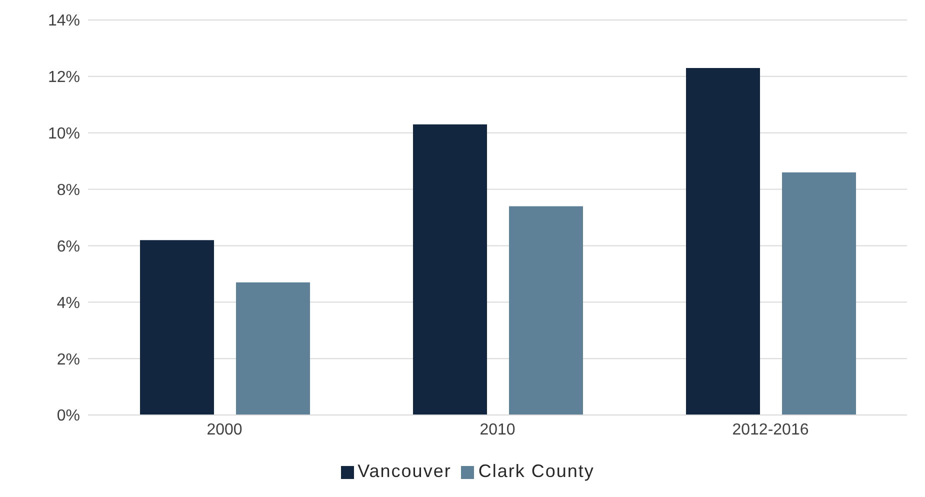 This screenshot has height=497, width=925. Describe the element at coordinates (64, 77) in the screenshot. I see `y-tick-label: 12%` at that location.